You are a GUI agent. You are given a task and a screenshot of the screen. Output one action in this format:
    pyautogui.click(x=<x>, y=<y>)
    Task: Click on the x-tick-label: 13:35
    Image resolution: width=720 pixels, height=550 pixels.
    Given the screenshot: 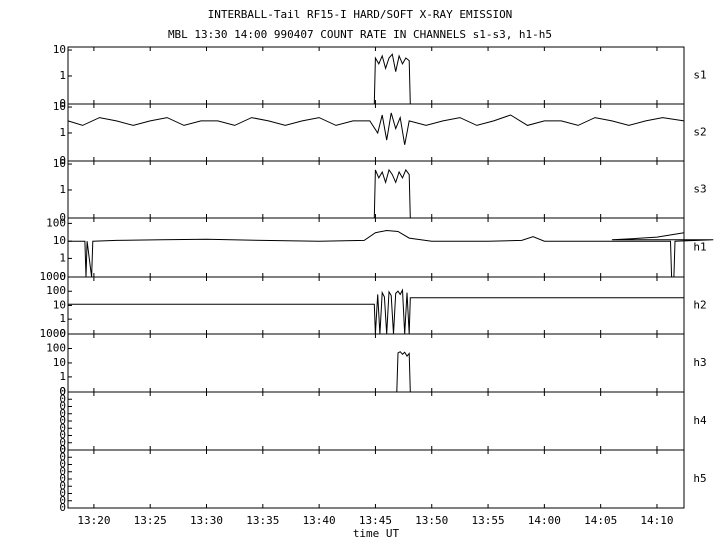 What is the action you would take?
    pyautogui.click(x=262, y=520)
    